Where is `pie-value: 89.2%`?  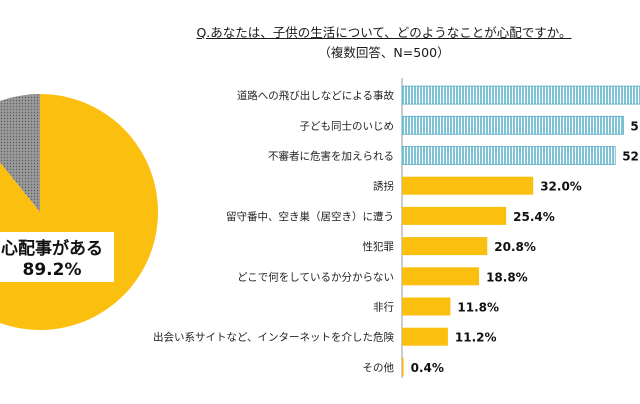 pie-value: 89.2% is located at coordinates (52, 270).